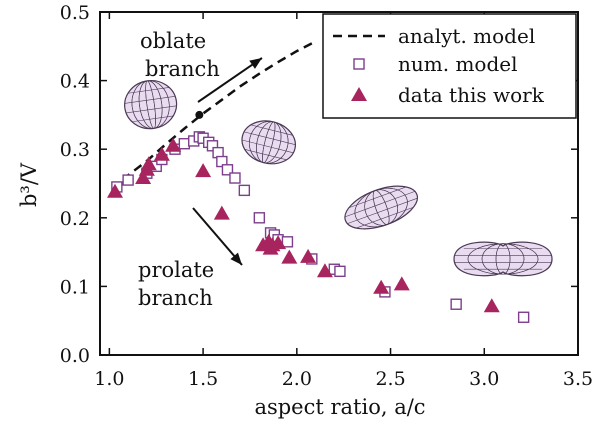  I want to click on prolate-arrow-shaft, so click(217, 236).